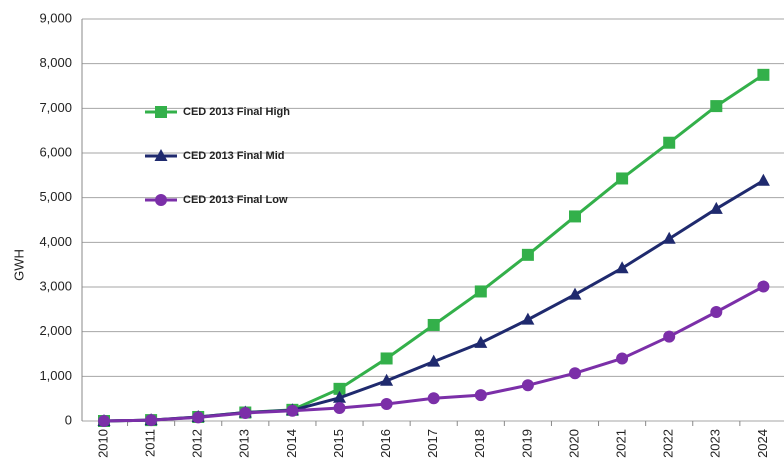 The height and width of the screenshot is (470, 784). What do you see at coordinates (338, 443) in the screenshot?
I see `x-tick-label: 2015` at bounding box center [338, 443].